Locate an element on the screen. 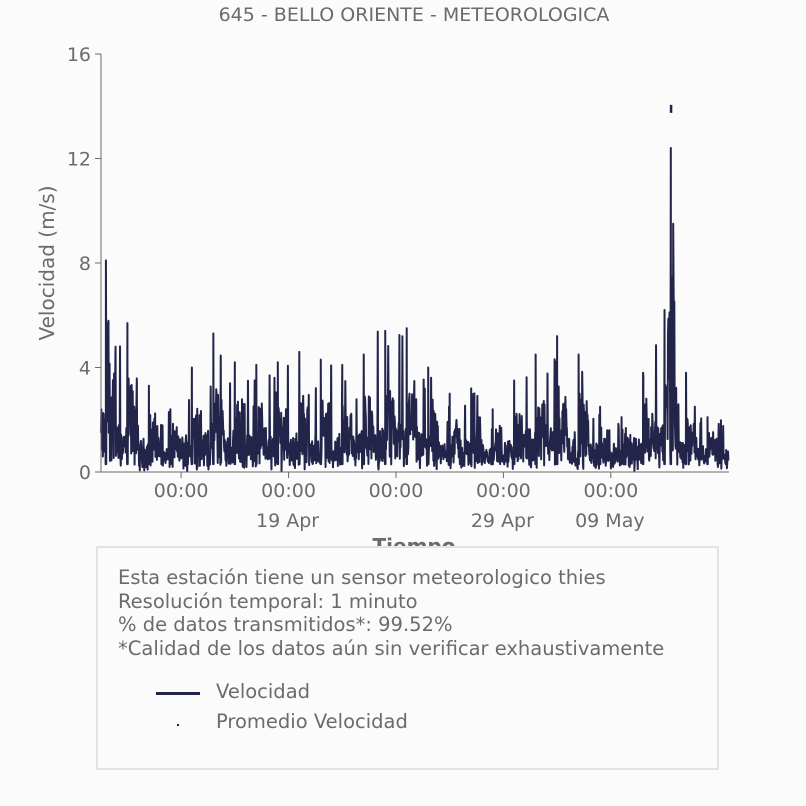 The image size is (806, 806). y-tick-label: 12 is located at coordinates (79, 160).